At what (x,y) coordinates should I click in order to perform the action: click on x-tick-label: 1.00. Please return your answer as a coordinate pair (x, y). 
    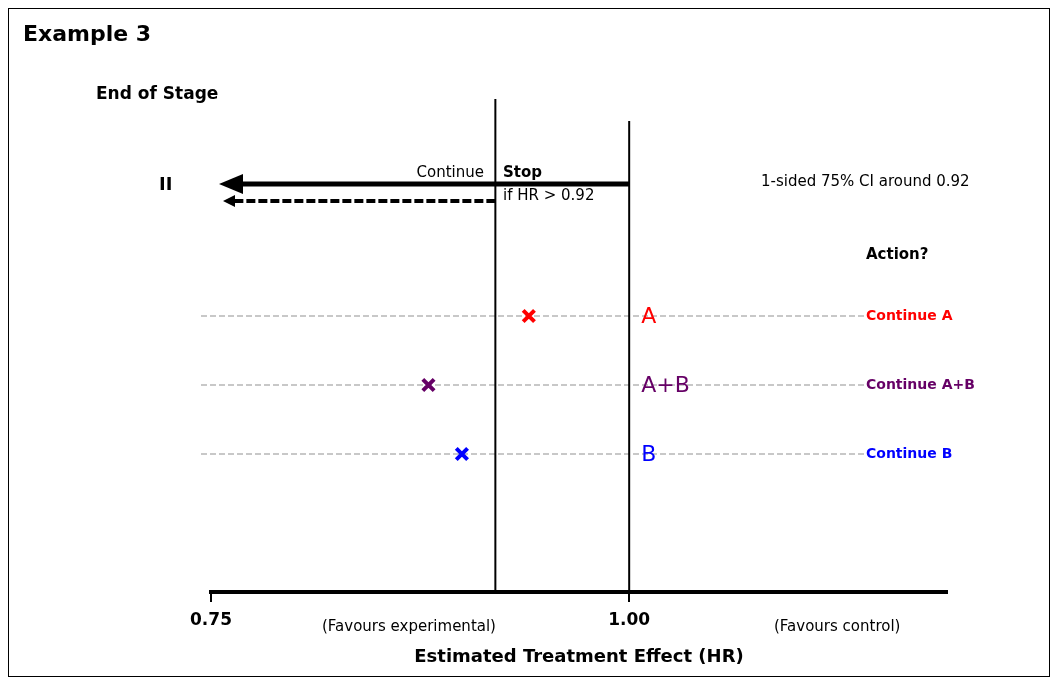
    Looking at the image, I should click on (629, 618).